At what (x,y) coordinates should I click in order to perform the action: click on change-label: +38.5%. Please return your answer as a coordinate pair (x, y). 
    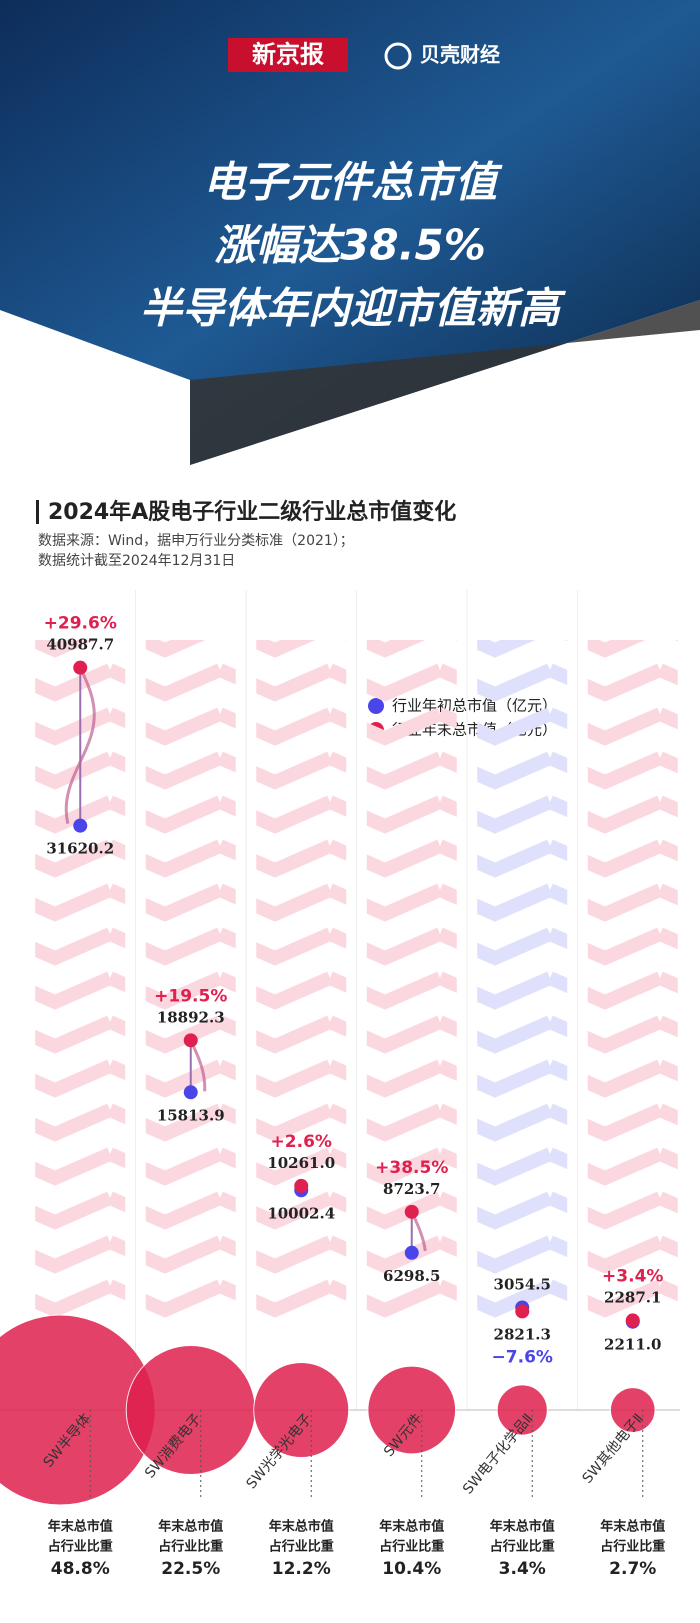
    Looking at the image, I should click on (411, 1168).